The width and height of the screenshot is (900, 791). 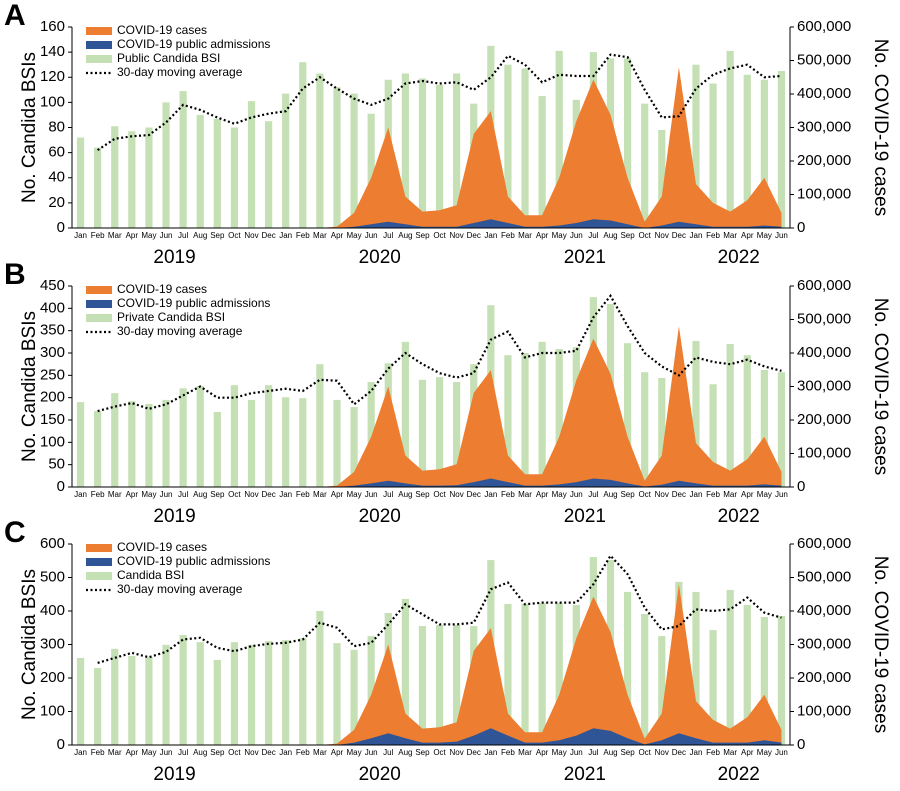 I want to click on x-tick-label: Nov, so click(x=251, y=235).